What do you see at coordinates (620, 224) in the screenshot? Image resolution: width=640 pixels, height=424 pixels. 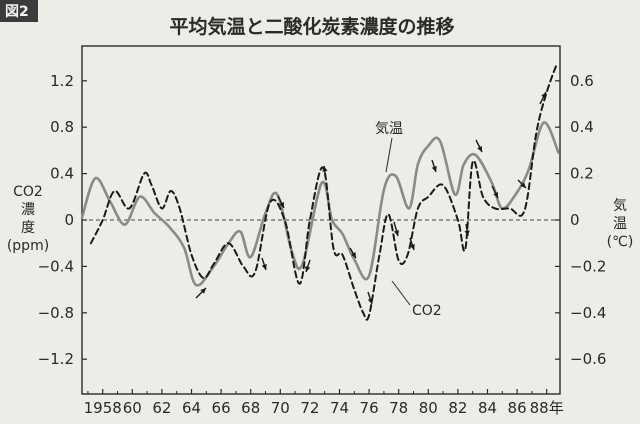 I see `right-axis-label-line-2: 温` at bounding box center [620, 224].